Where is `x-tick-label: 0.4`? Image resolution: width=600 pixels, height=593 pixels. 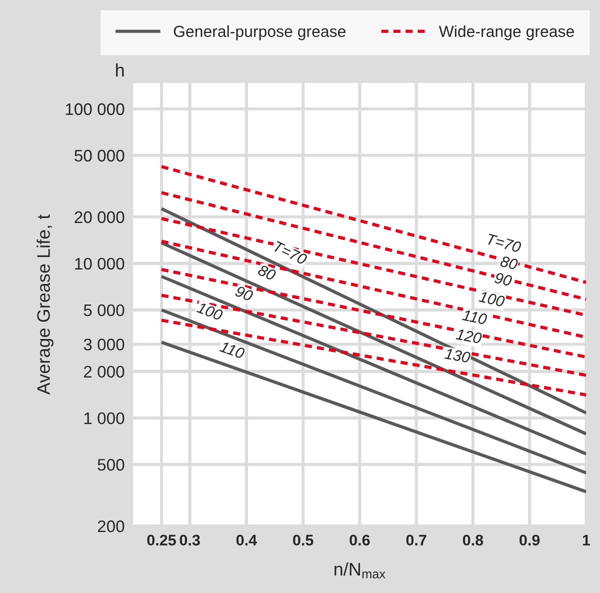
x-tick-label: 0.4 is located at coordinates (246, 540).